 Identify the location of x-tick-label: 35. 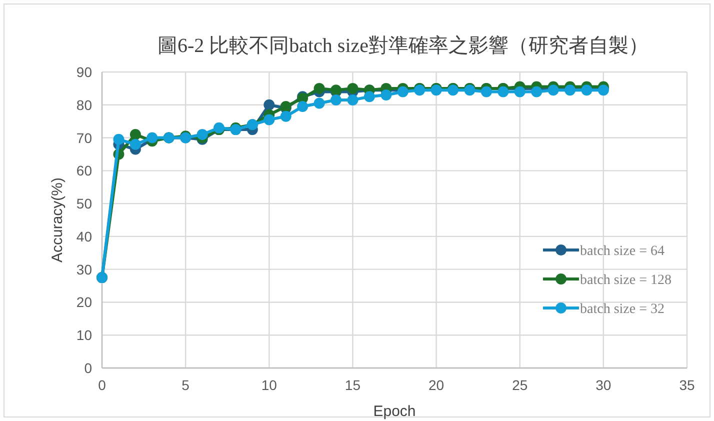
(687, 385).